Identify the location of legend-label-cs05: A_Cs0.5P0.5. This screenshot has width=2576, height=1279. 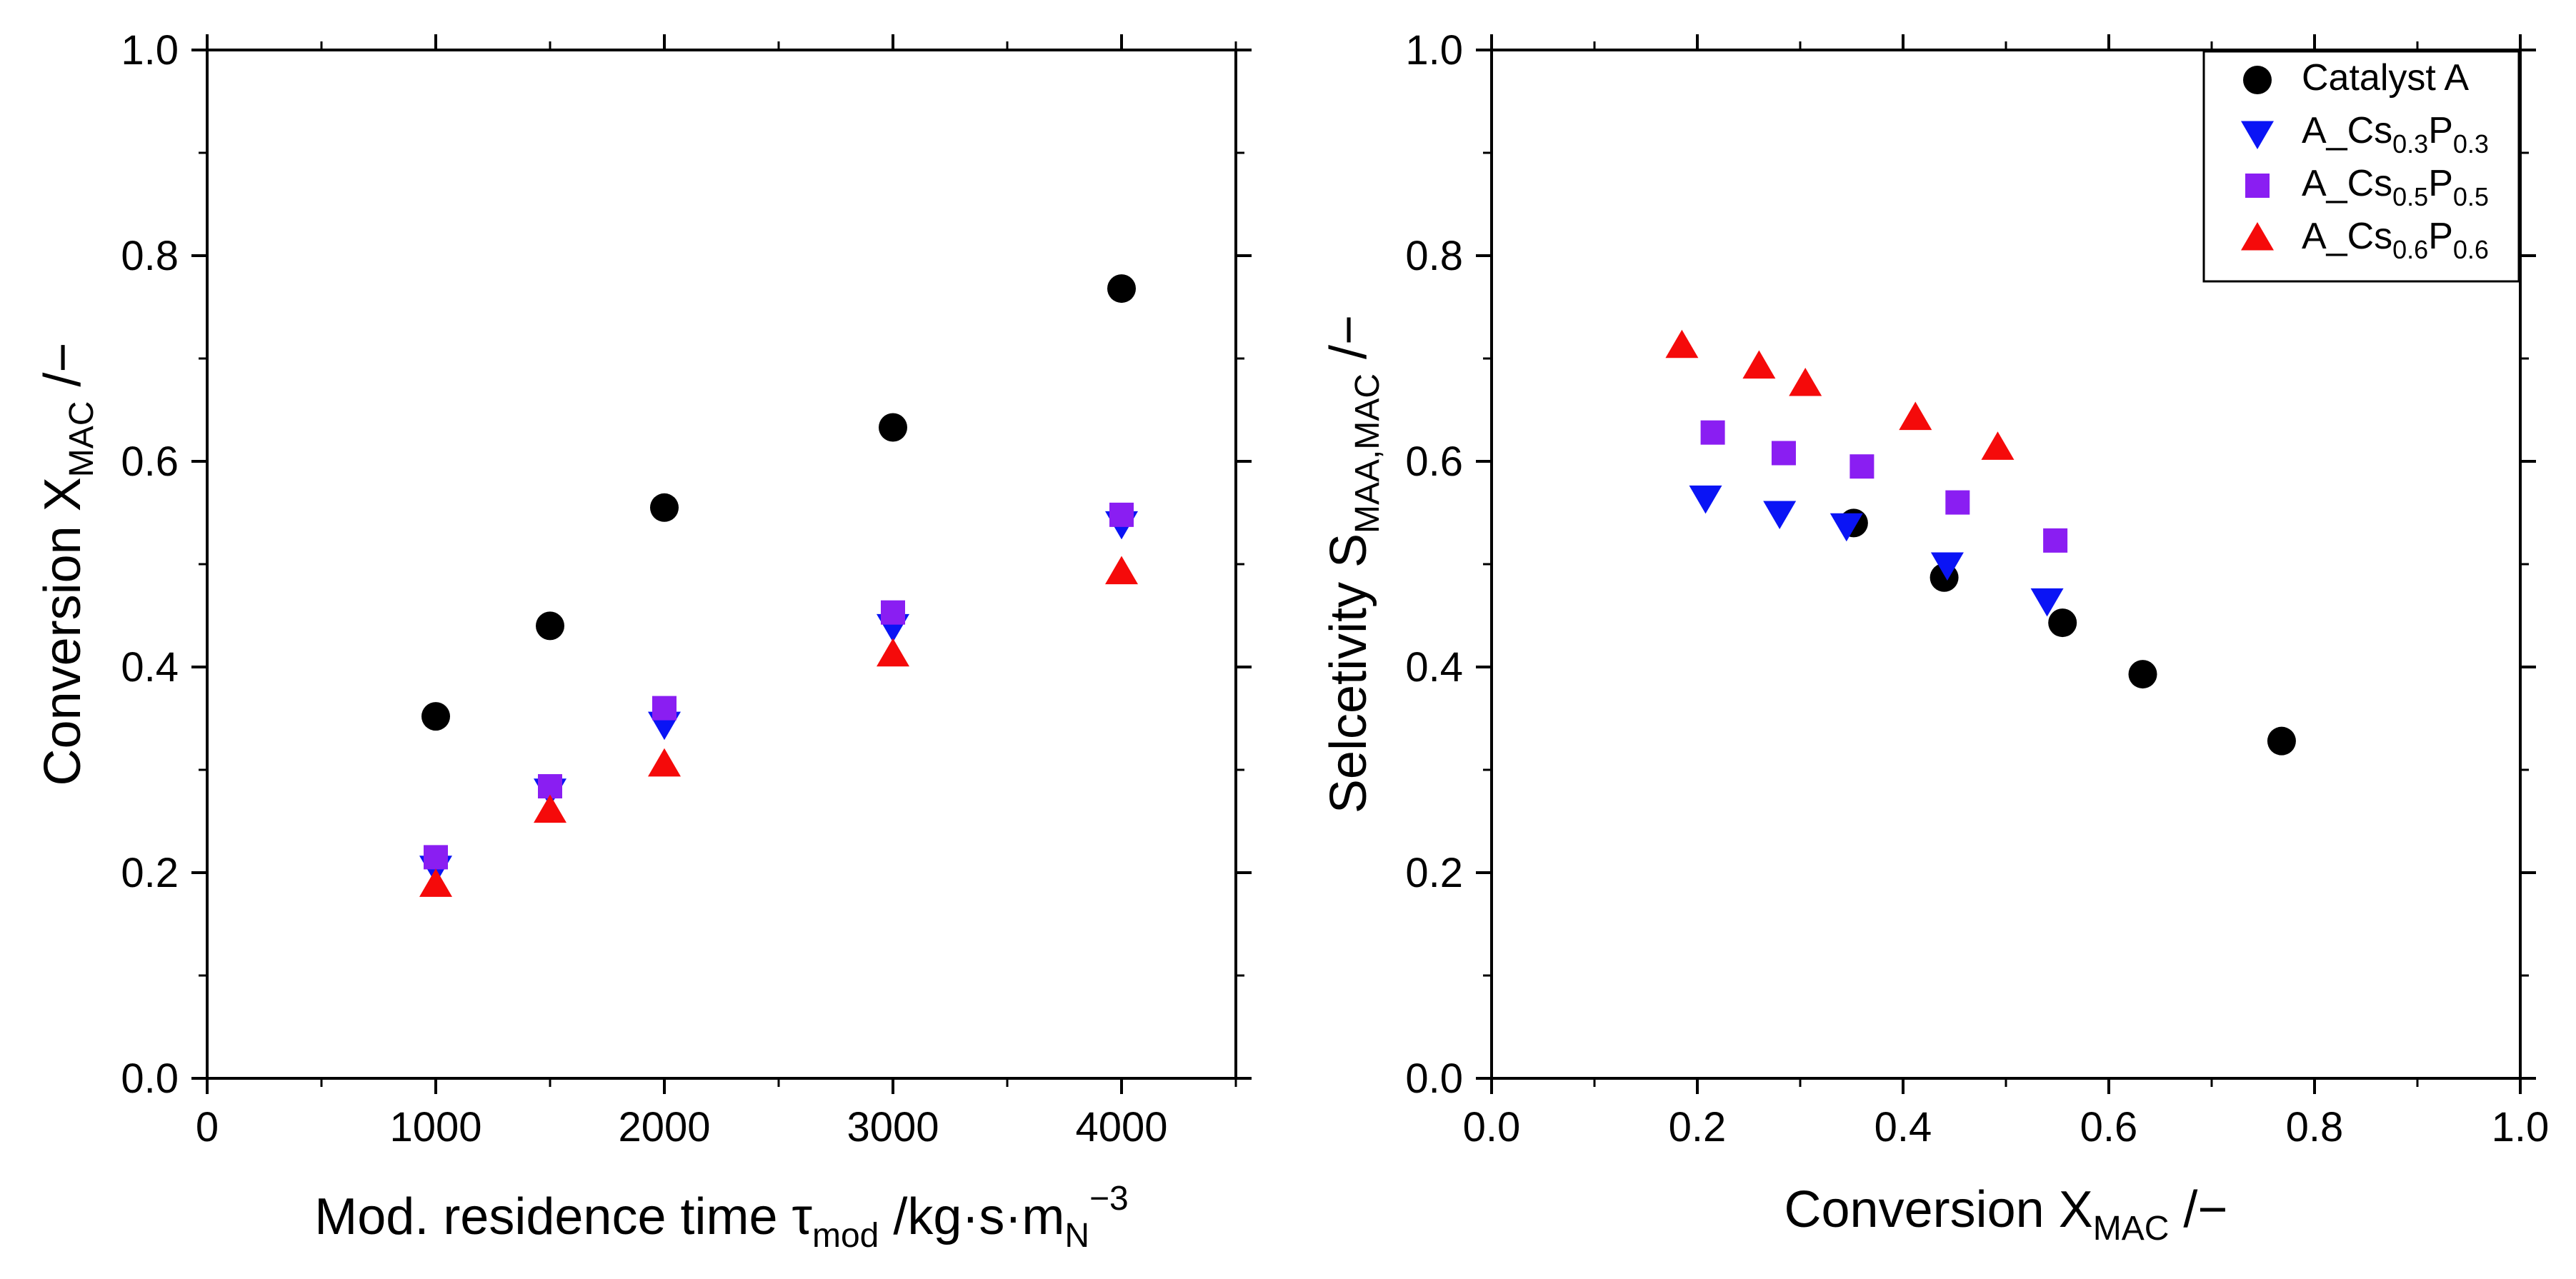
(2395, 187).